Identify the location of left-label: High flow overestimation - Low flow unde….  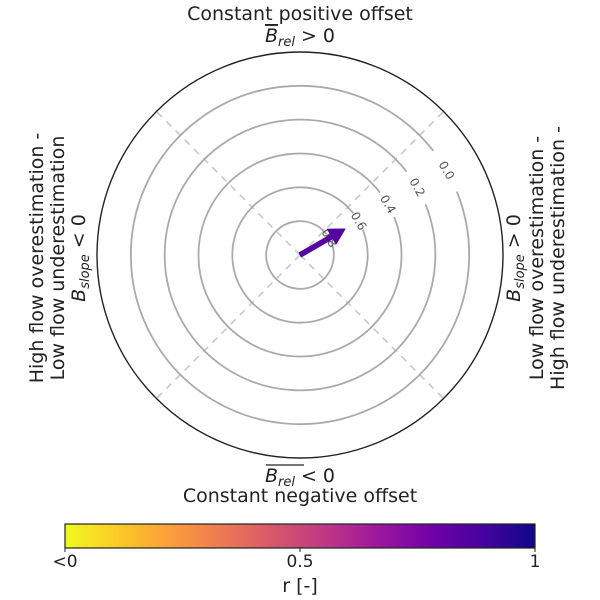
(59, 258).